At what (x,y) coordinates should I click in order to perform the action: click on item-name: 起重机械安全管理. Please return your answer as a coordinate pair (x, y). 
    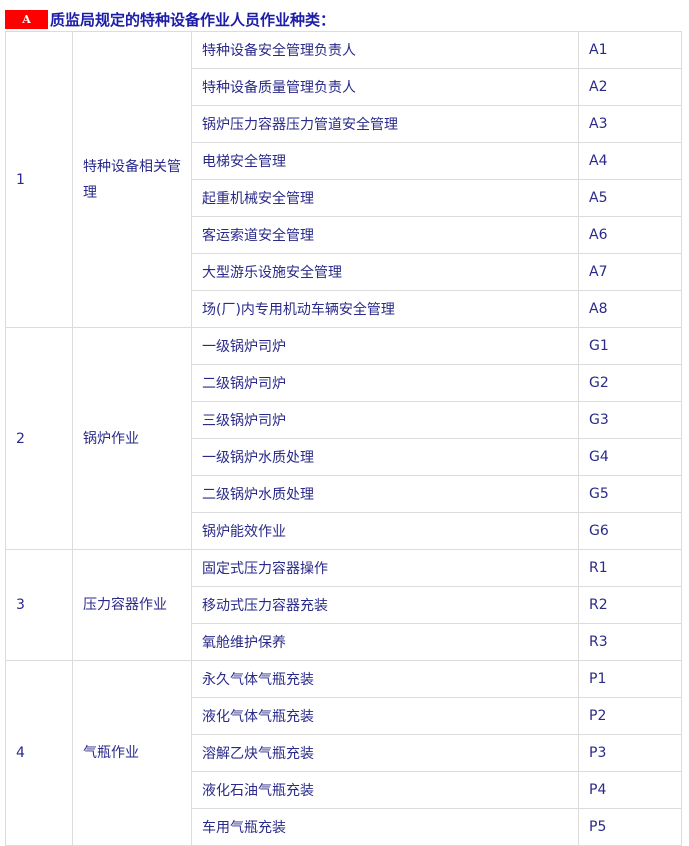
    Looking at the image, I should click on (385, 198).